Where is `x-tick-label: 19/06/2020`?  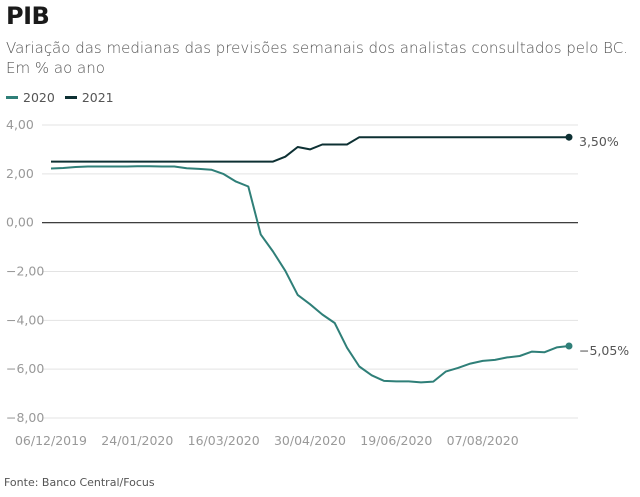
x-tick-label: 19/06/2020 is located at coordinates (396, 440).